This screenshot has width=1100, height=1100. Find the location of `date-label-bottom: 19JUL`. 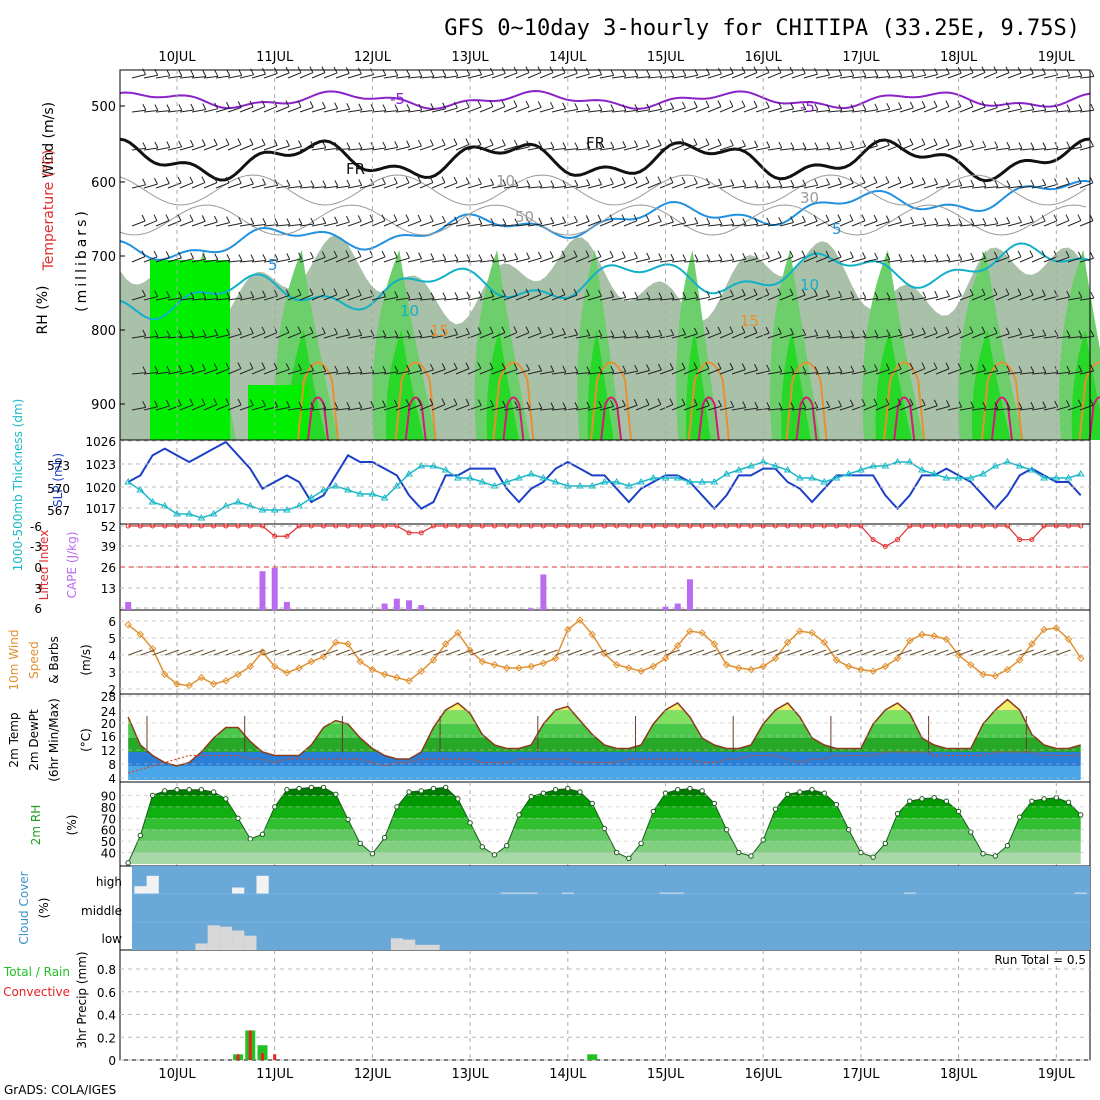

date-label-bottom: 19JUL is located at coordinates (1057, 1074).